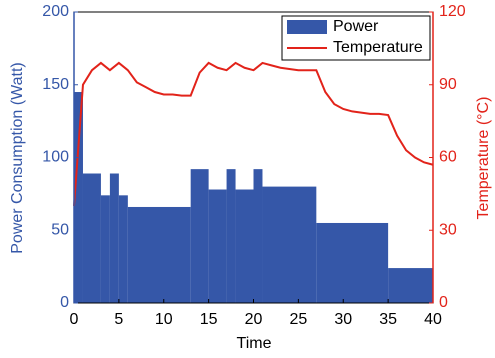 Image resolution: width=495 pixels, height=358 pixels. What do you see at coordinates (55, 11) in the screenshot?
I see `y-tick-label: 200` at bounding box center [55, 11].